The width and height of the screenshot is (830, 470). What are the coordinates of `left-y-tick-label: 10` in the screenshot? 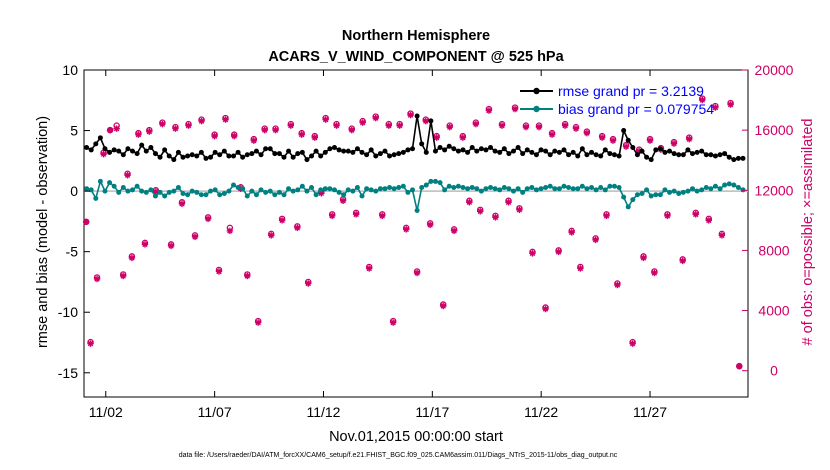 It's located at (70, 70).